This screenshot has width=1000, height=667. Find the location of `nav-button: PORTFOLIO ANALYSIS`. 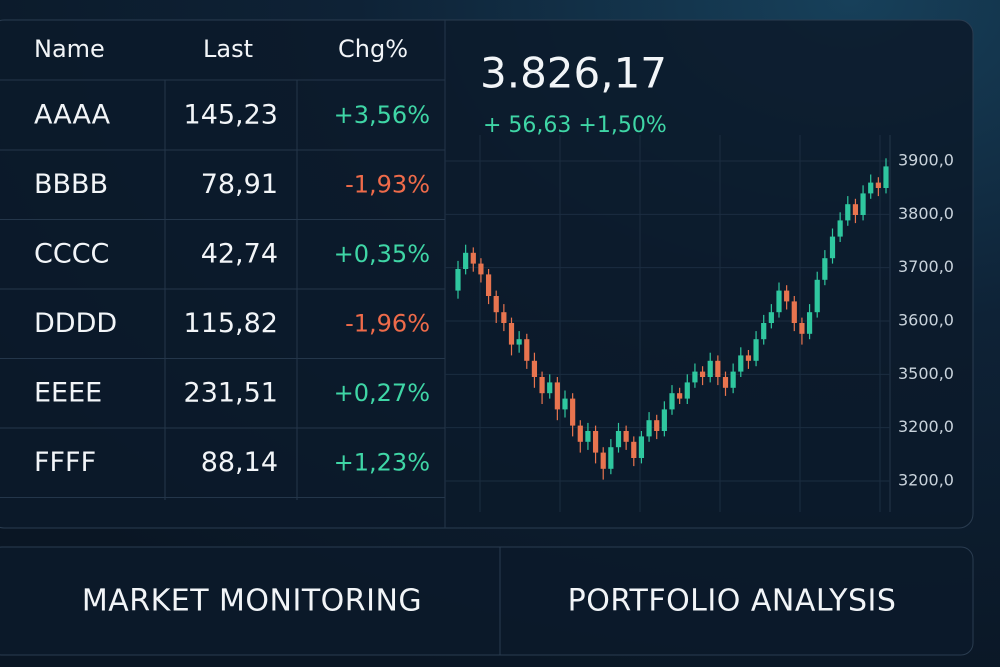

nav-button: PORTFOLIO ANALYSIS is located at coordinates (732, 601).